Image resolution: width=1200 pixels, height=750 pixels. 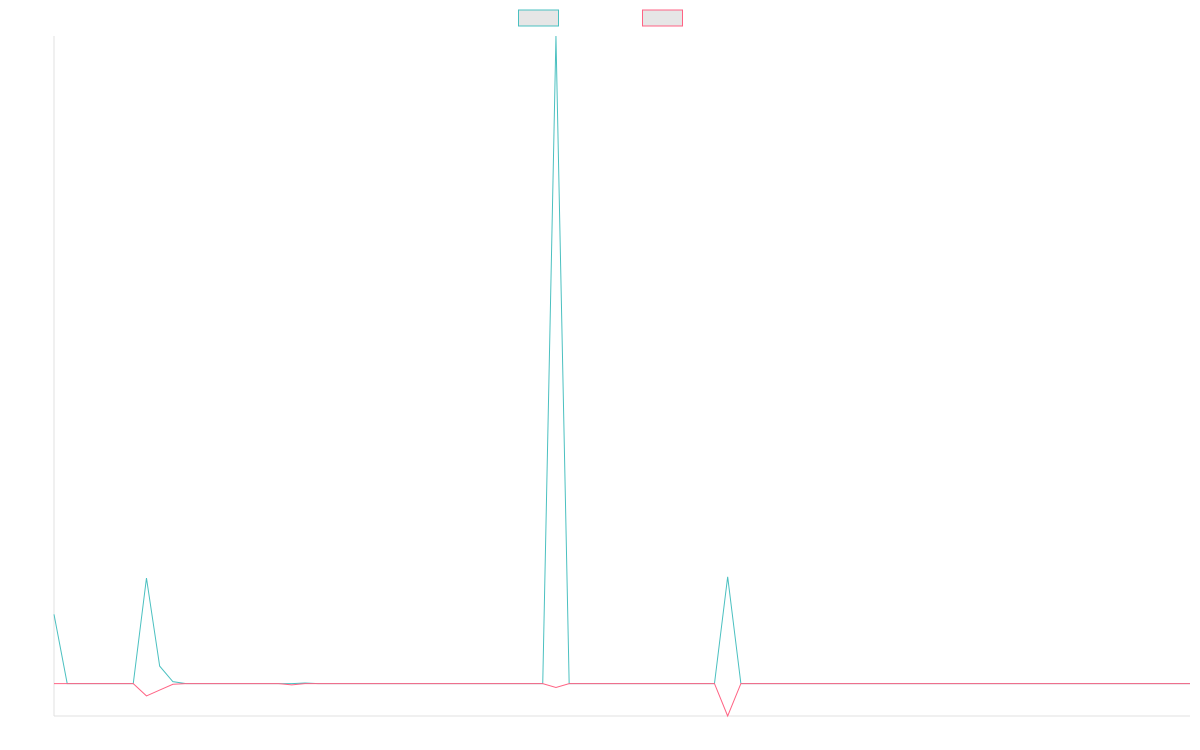 I want to click on chart-legend, so click(x=600, y=18).